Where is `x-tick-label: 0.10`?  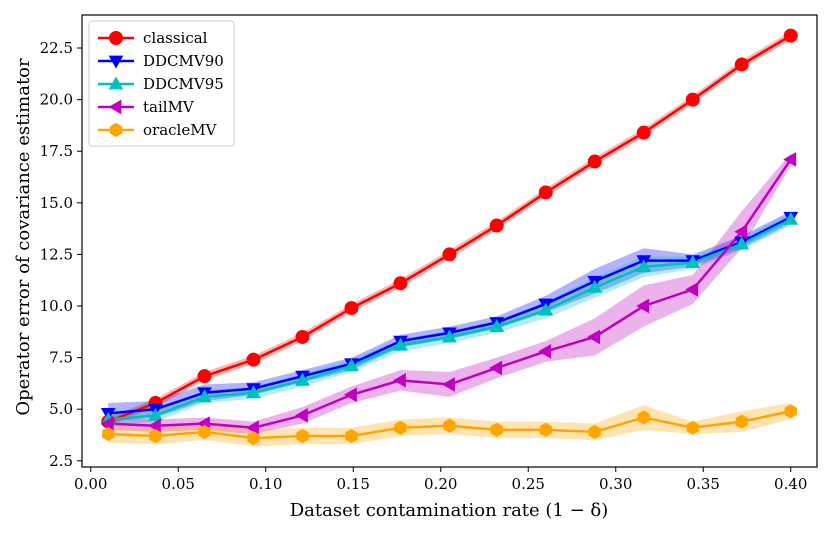
x-tick-label: 0.10 is located at coordinates (265, 484).